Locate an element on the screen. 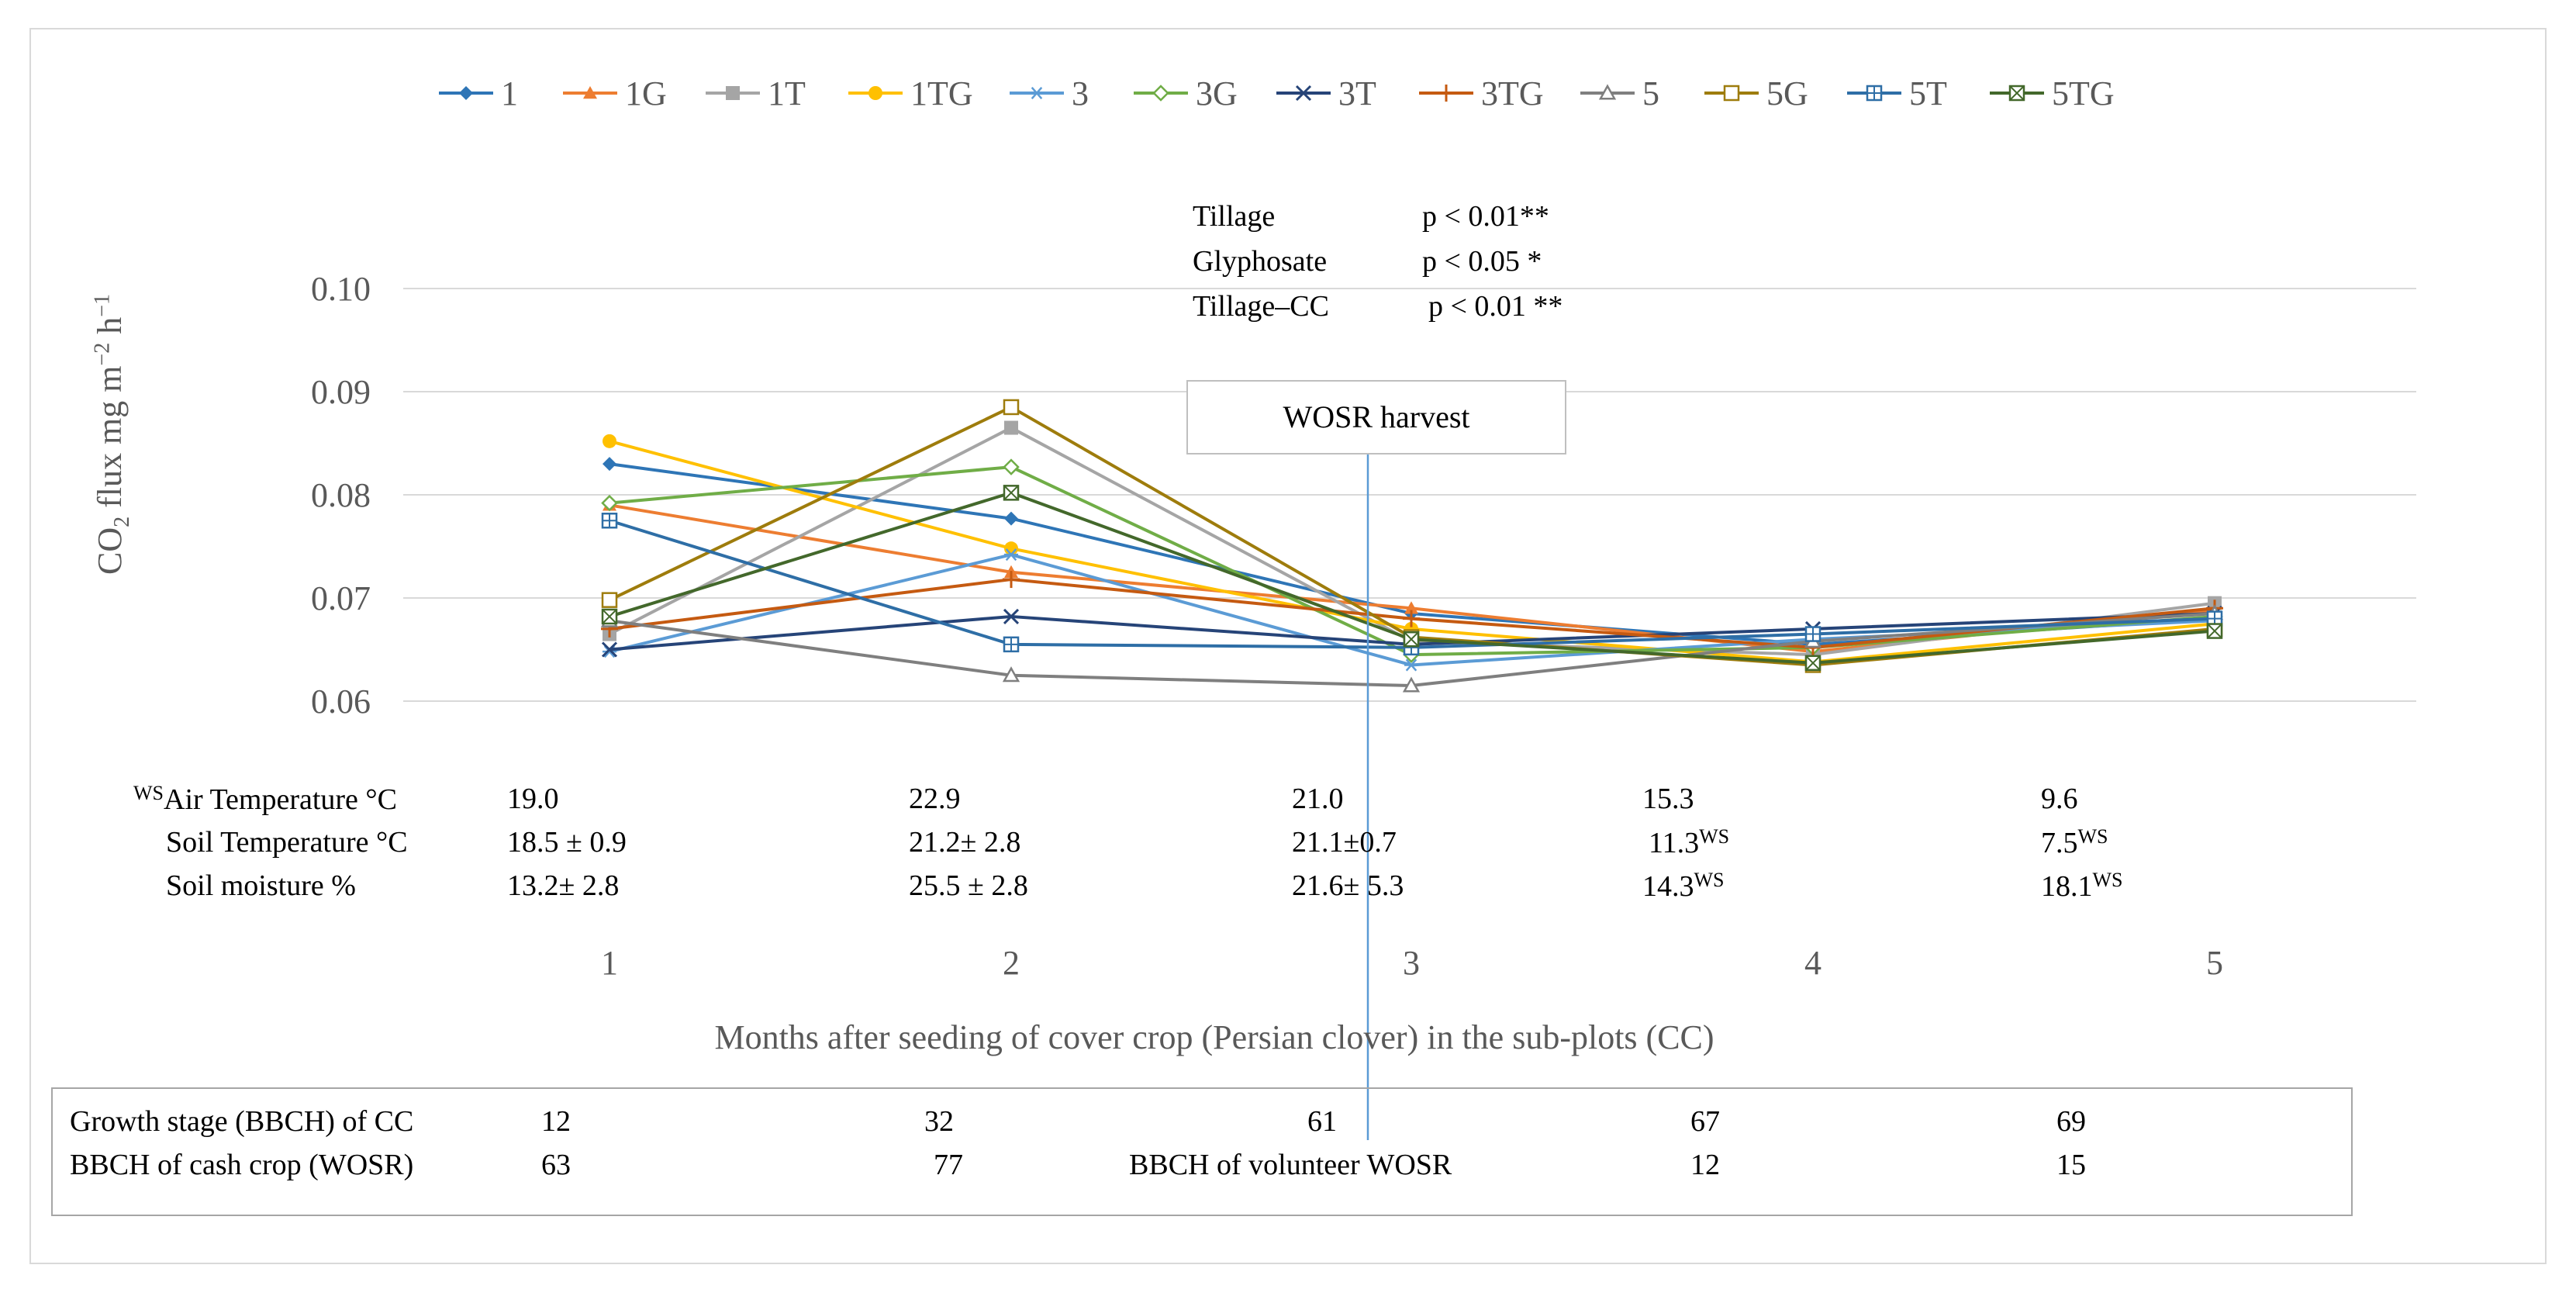 The height and width of the screenshot is (1296, 2576). cc-stage-value: 32 is located at coordinates (939, 1121).